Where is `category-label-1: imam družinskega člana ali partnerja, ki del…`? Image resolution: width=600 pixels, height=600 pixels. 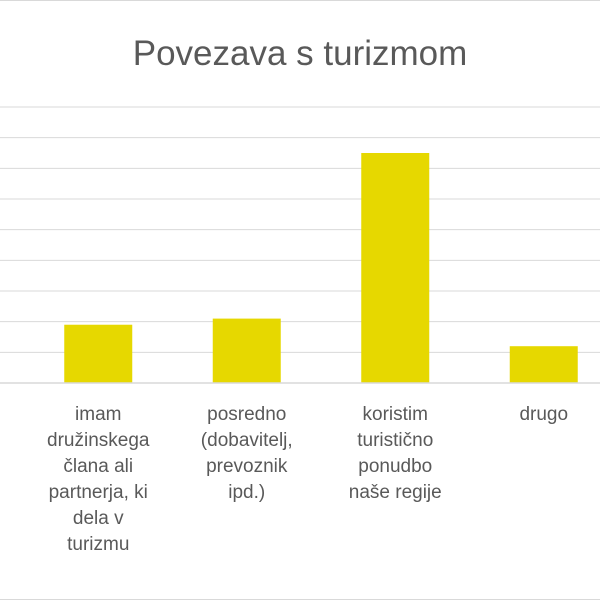 category-label-1: imam družinskega člana ali partnerja, ki del… is located at coordinates (98, 479).